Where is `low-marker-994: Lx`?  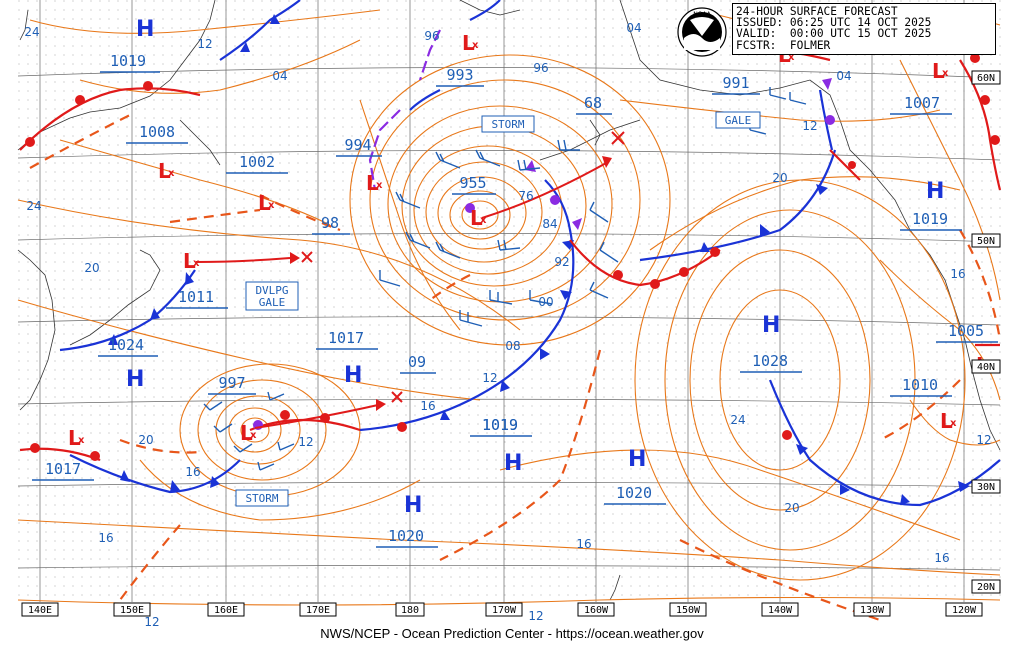
low-marker-994: Lx is located at coordinates (374, 183).